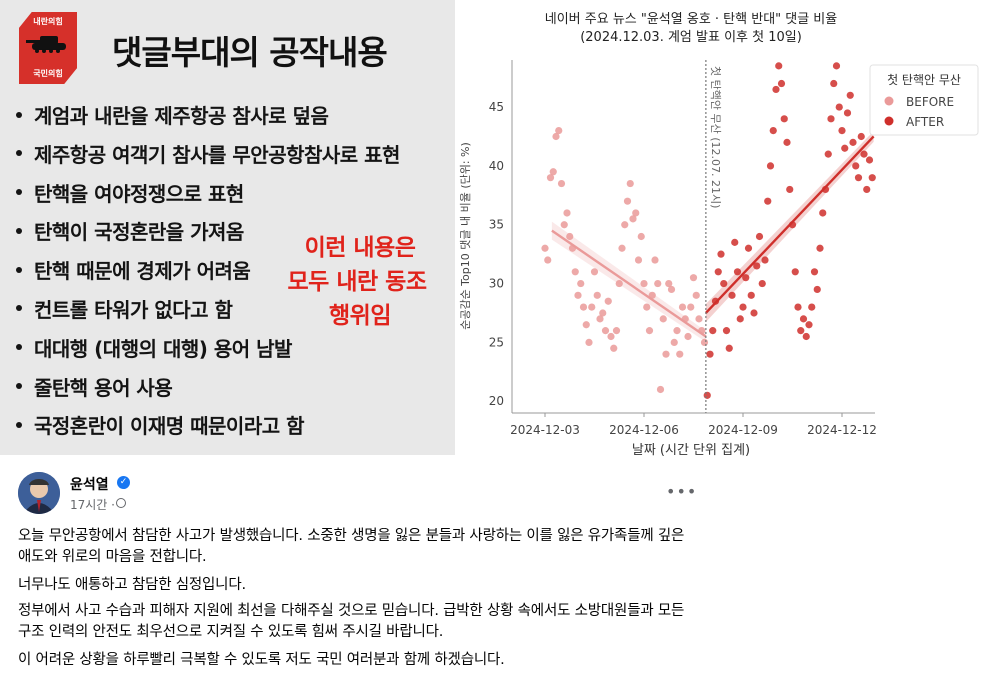 The image size is (985, 679). Describe the element at coordinates (208, 313) in the screenshot. I see `bullet-item: 컨트롤 타워가 없다고 함` at that location.